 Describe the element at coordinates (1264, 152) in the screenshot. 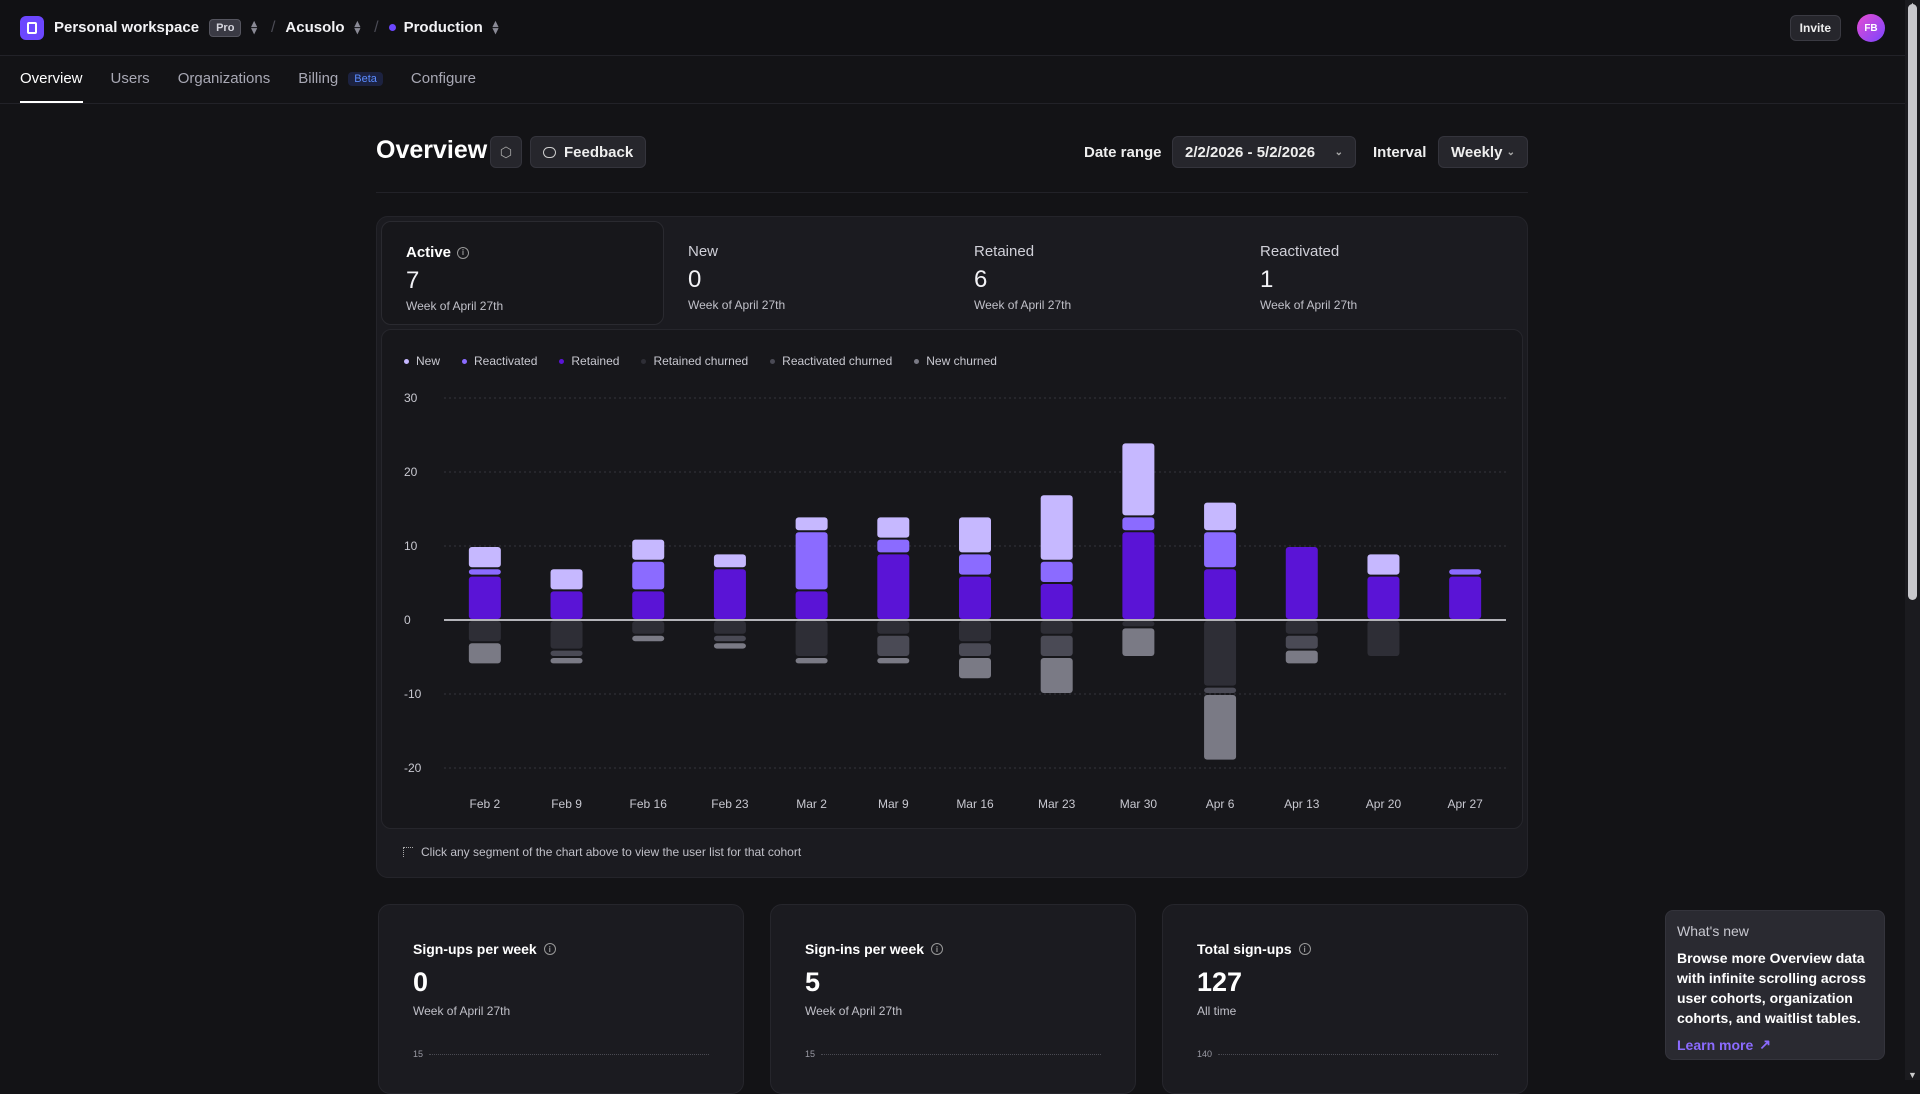

I see `date-range-select: 2/2/2026 - 5/2/2026 ⌄` at that location.